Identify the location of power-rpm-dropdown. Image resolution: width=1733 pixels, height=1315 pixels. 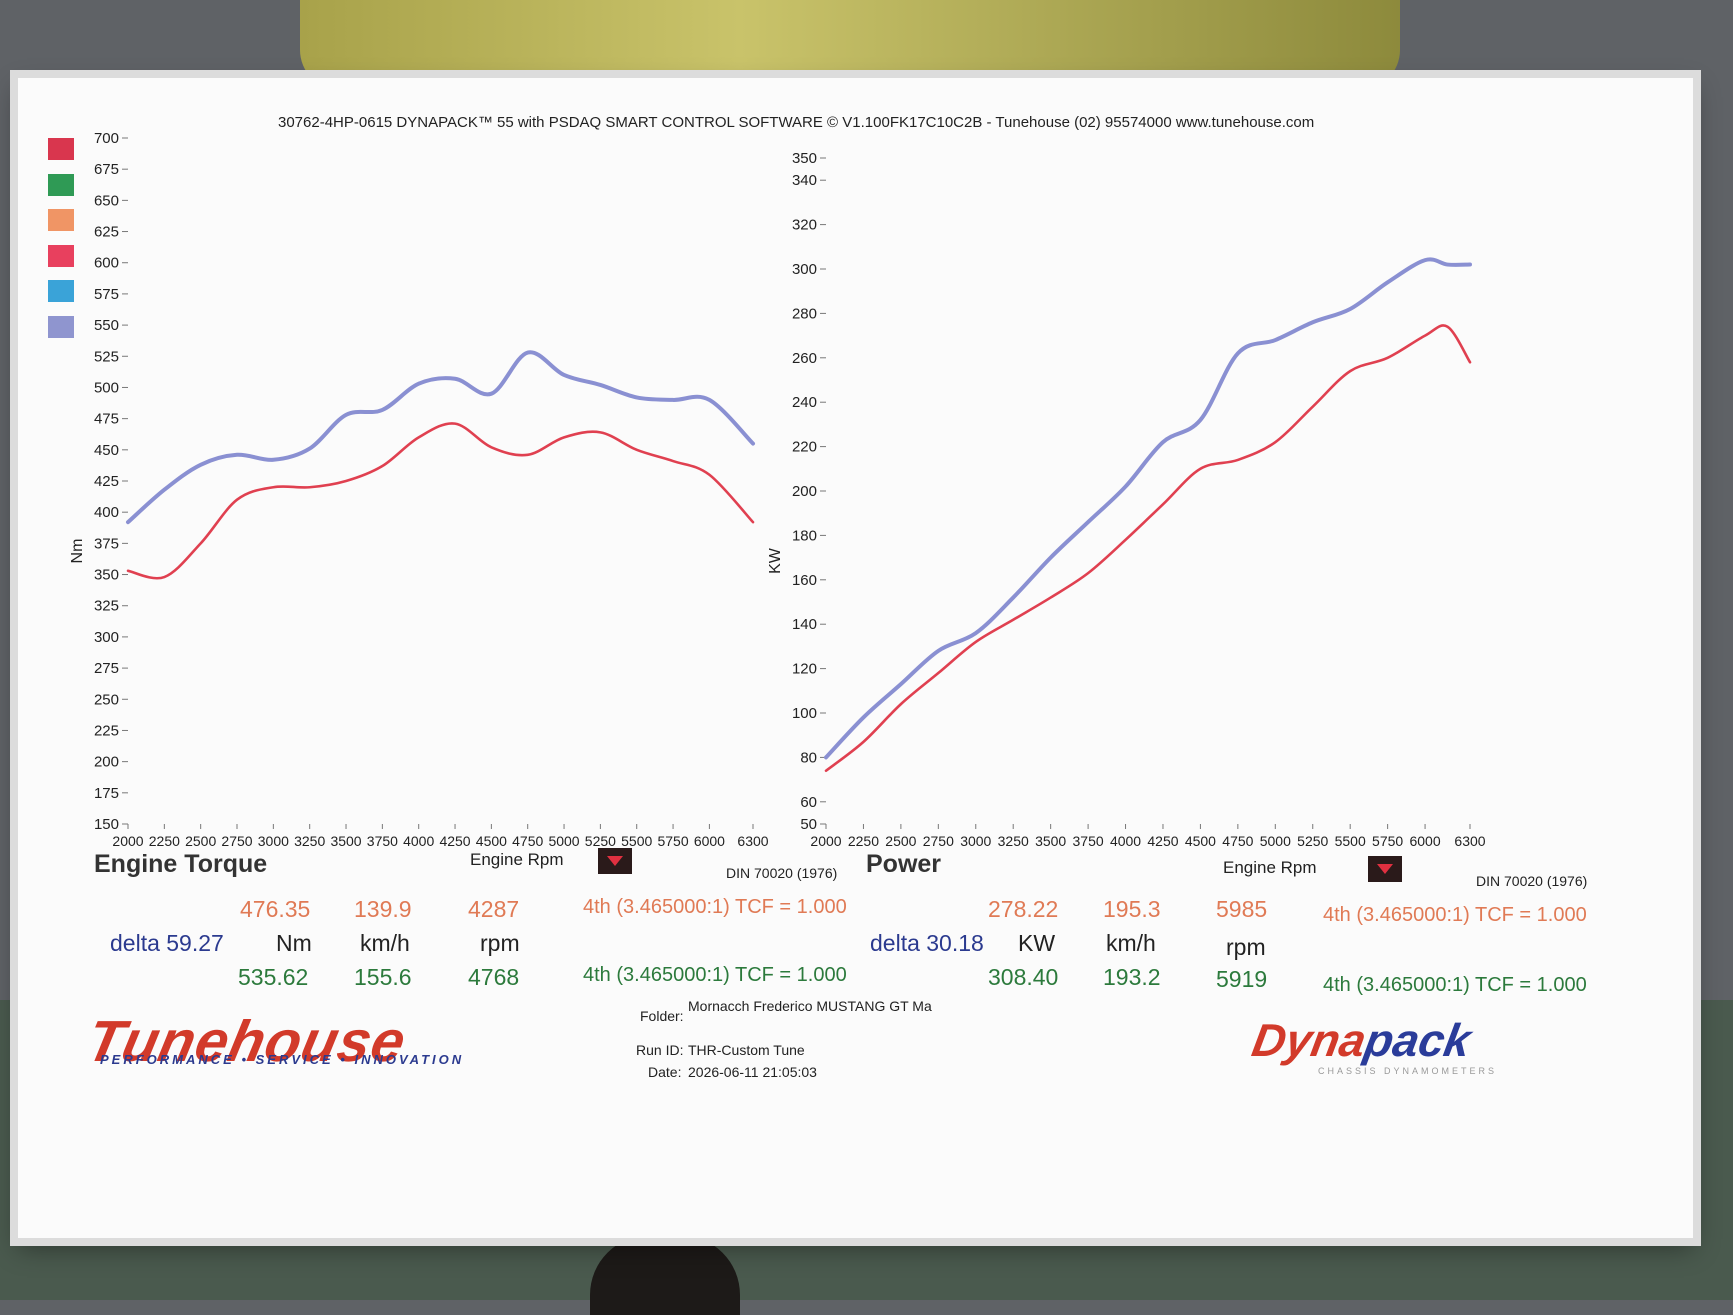
(1385, 869).